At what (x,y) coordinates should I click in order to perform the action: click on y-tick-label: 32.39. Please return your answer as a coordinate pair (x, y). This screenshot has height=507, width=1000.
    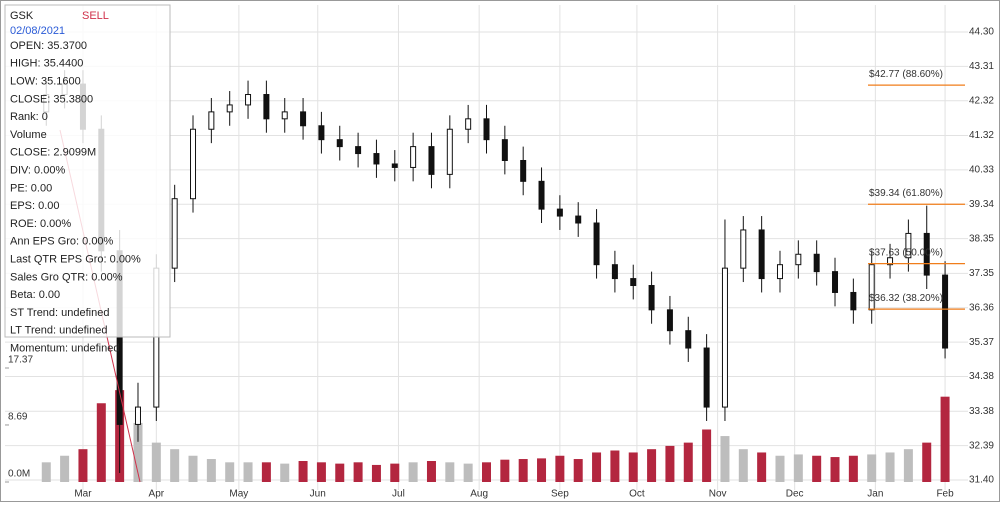
    Looking at the image, I should click on (981, 445).